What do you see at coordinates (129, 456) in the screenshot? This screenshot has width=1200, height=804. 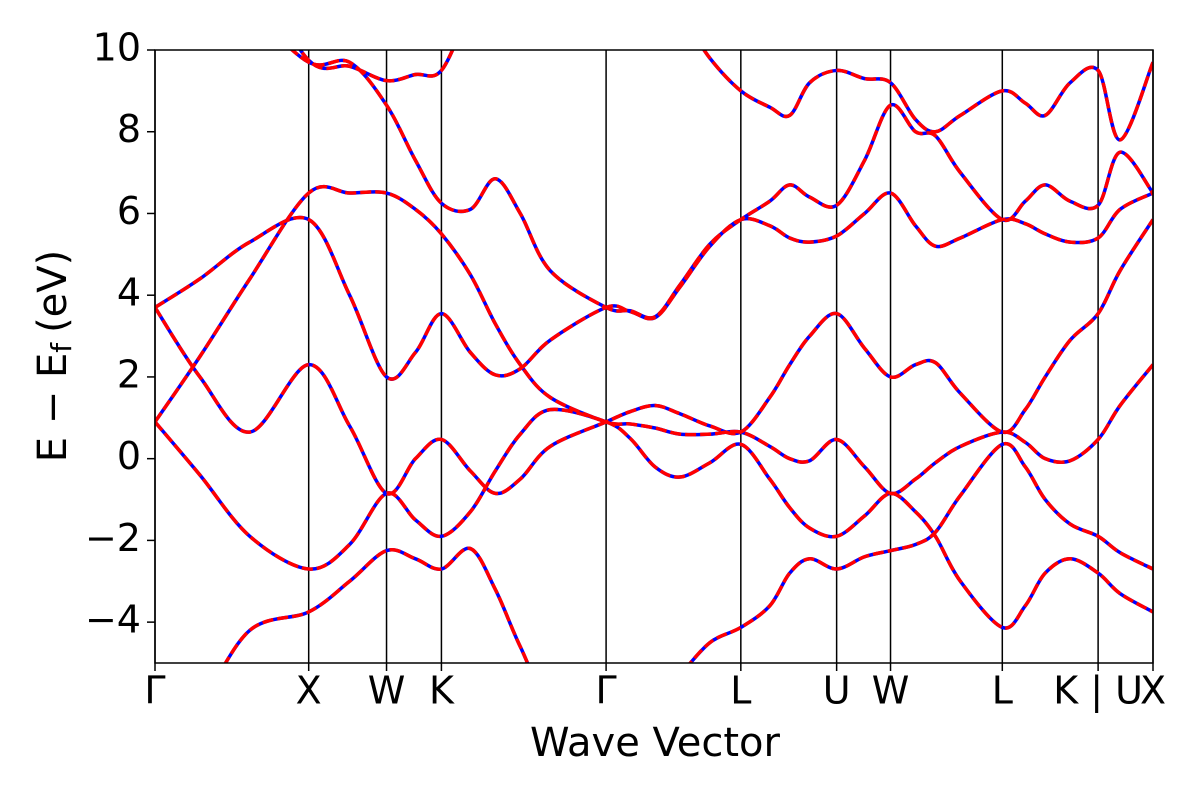 I see `y-tick-label: 0` at bounding box center [129, 456].